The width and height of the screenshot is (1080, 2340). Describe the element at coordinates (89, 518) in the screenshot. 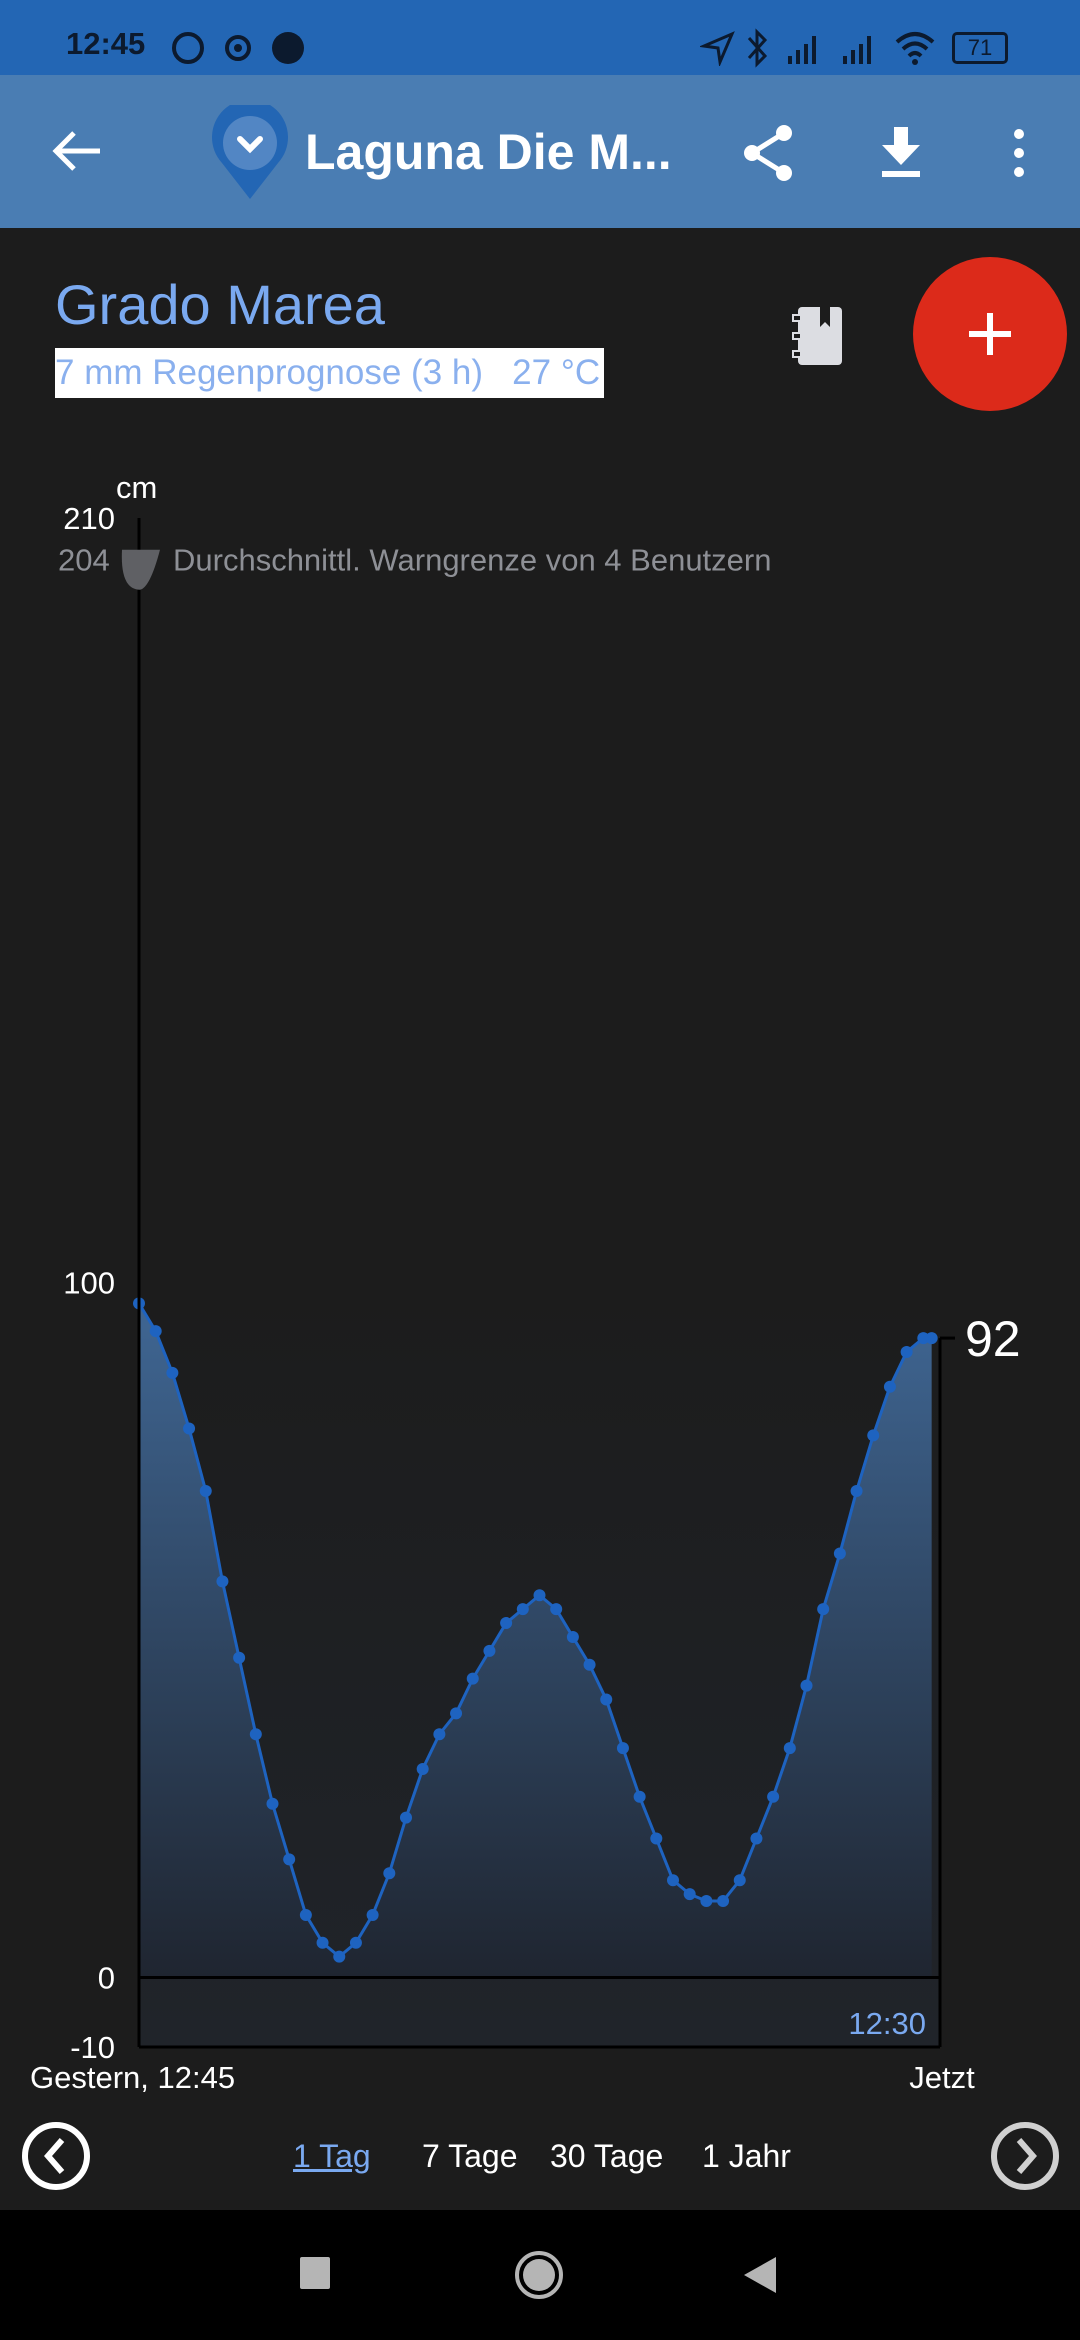

I see `y-tick-label: 210` at that location.